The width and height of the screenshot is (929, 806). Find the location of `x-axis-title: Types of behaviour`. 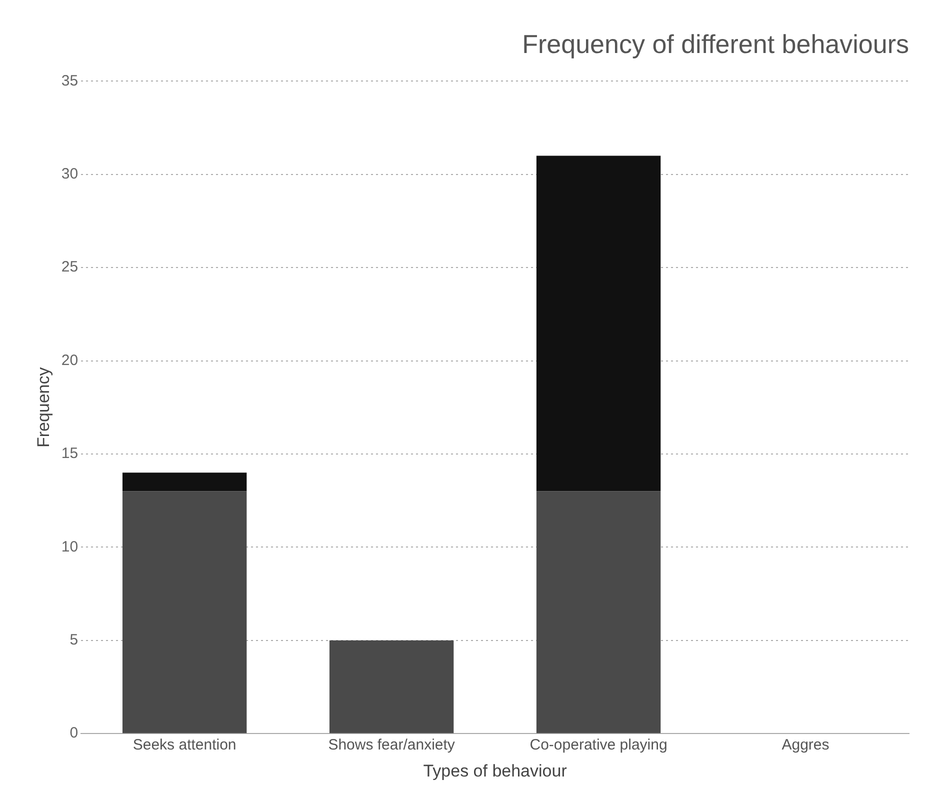

x-axis-title: Types of behaviour is located at coordinates (495, 770).